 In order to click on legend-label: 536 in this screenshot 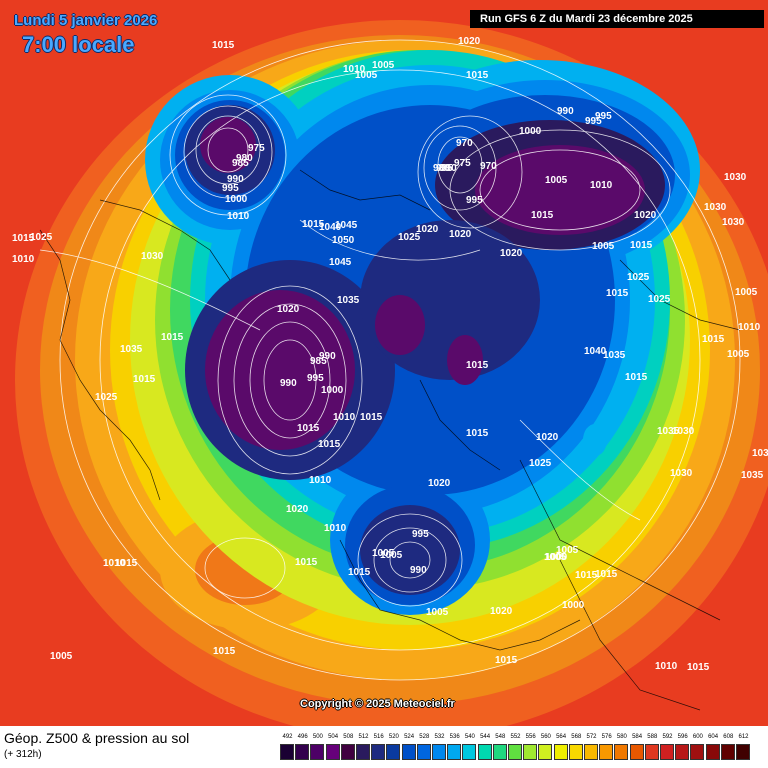, I will do `click(454, 737)`.